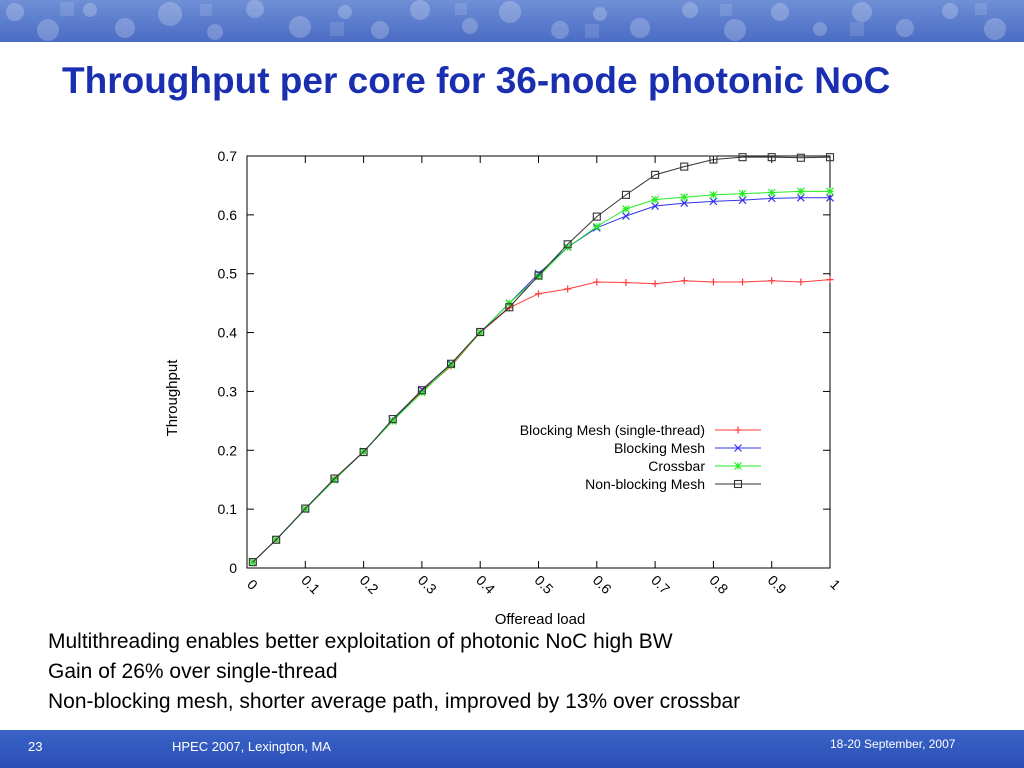 The image size is (1024, 768). Describe the element at coordinates (228, 215) in the screenshot. I see `y-tick-label: 0.6` at that location.